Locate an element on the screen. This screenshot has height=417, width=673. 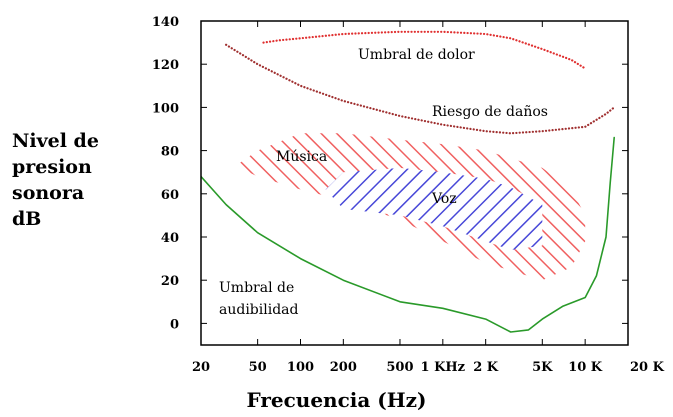
y-axis-title-line: dB is located at coordinates (27, 219).